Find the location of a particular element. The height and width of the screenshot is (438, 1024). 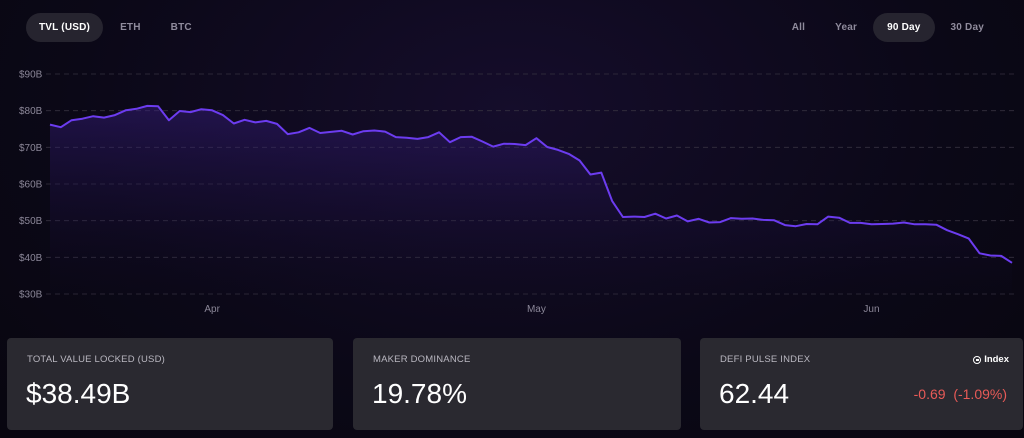

y-tick-label: $30B is located at coordinates (31, 295).